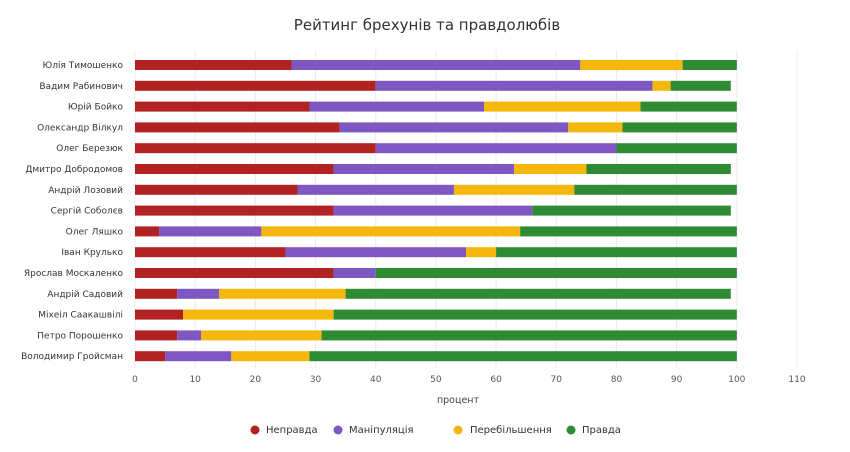 Image resolution: width=850 pixels, height=452 pixels. Describe the element at coordinates (436, 380) in the screenshot. I see `x-tick-label: 50` at that location.